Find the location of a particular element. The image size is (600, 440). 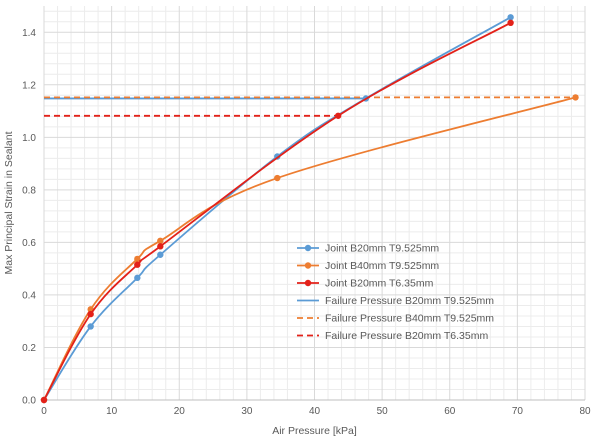

y-tick-label: 0.2 is located at coordinates (29, 348).